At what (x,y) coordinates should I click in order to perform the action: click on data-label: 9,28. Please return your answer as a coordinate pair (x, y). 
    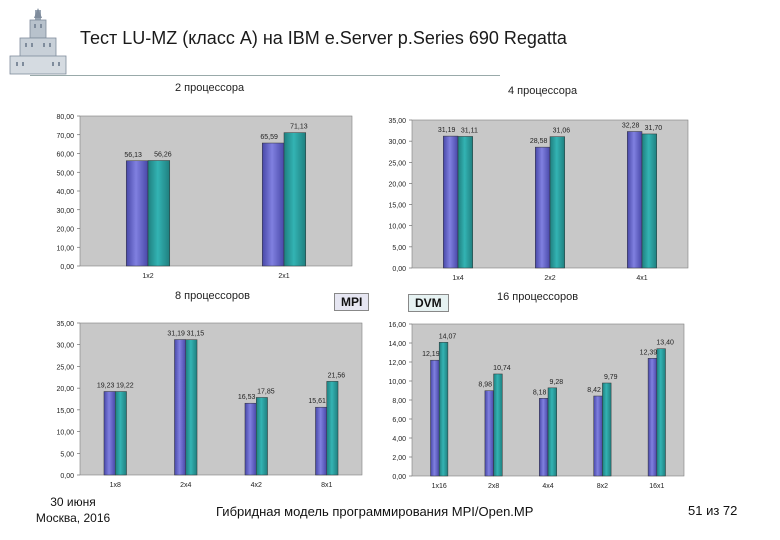
    Looking at the image, I should click on (557, 382).